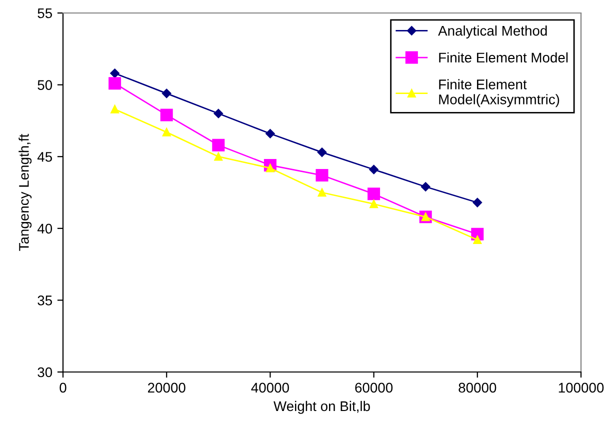  What do you see at coordinates (270, 387) in the screenshot?
I see `x-tick-label: 40000` at bounding box center [270, 387].